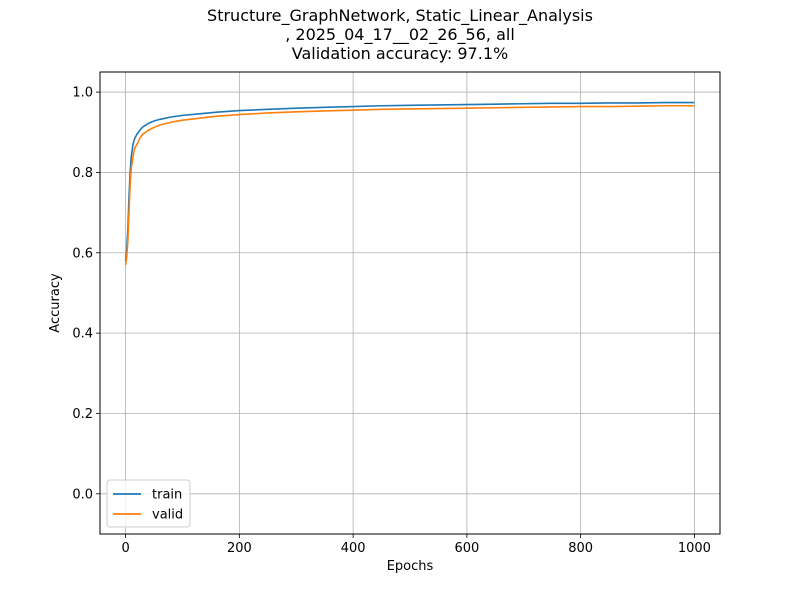 The image size is (800, 600). I want to click on y-tick-label: 0.4, so click(82, 334).